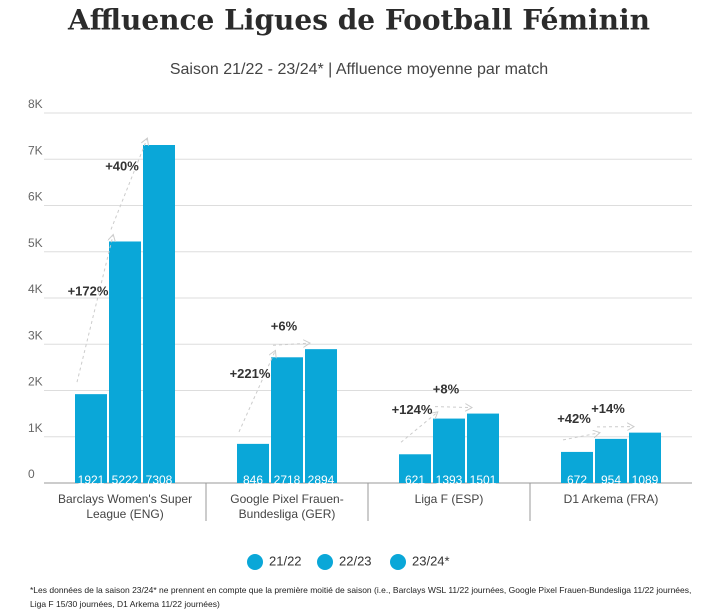 Image resolution: width=718 pixels, height=615 pixels. Describe the element at coordinates (91, 480) in the screenshot. I see `value-label: 1921` at that location.